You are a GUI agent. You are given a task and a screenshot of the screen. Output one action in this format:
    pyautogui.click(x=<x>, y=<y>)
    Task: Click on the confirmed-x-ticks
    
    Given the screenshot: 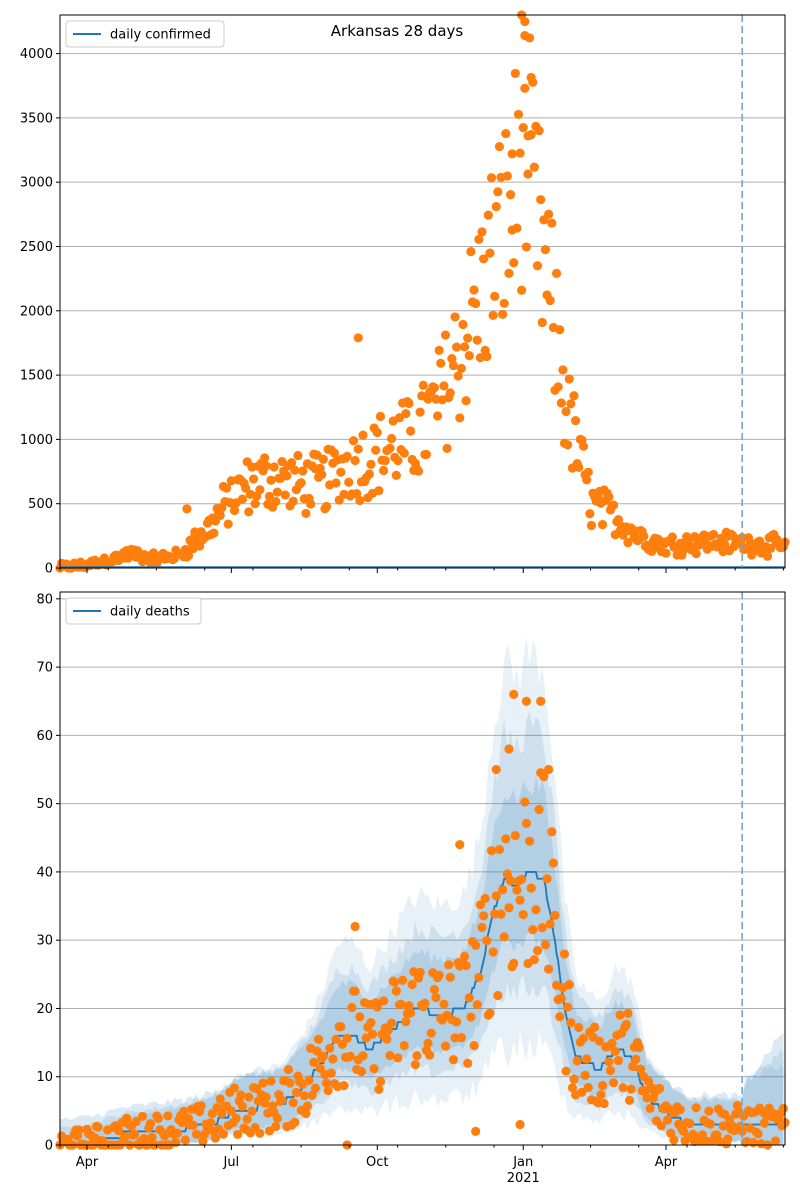 What is the action you would take?
    pyautogui.click(x=421, y=570)
    